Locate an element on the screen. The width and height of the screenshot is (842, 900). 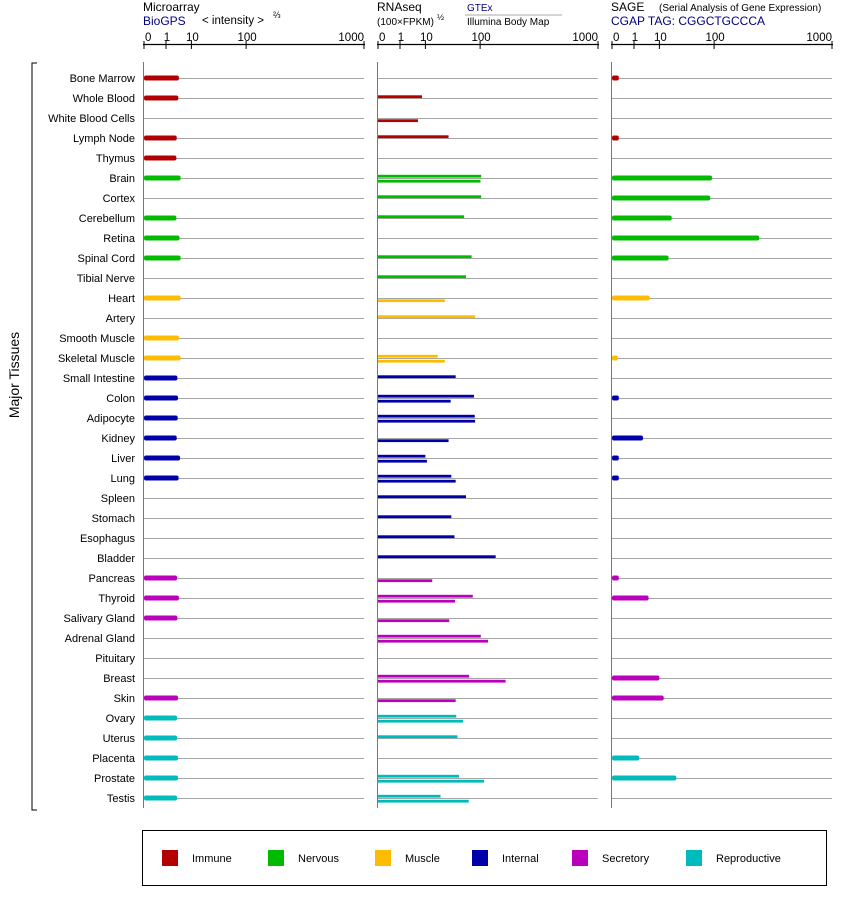
tissue-label: Small Intestine is located at coordinates (99, 379).